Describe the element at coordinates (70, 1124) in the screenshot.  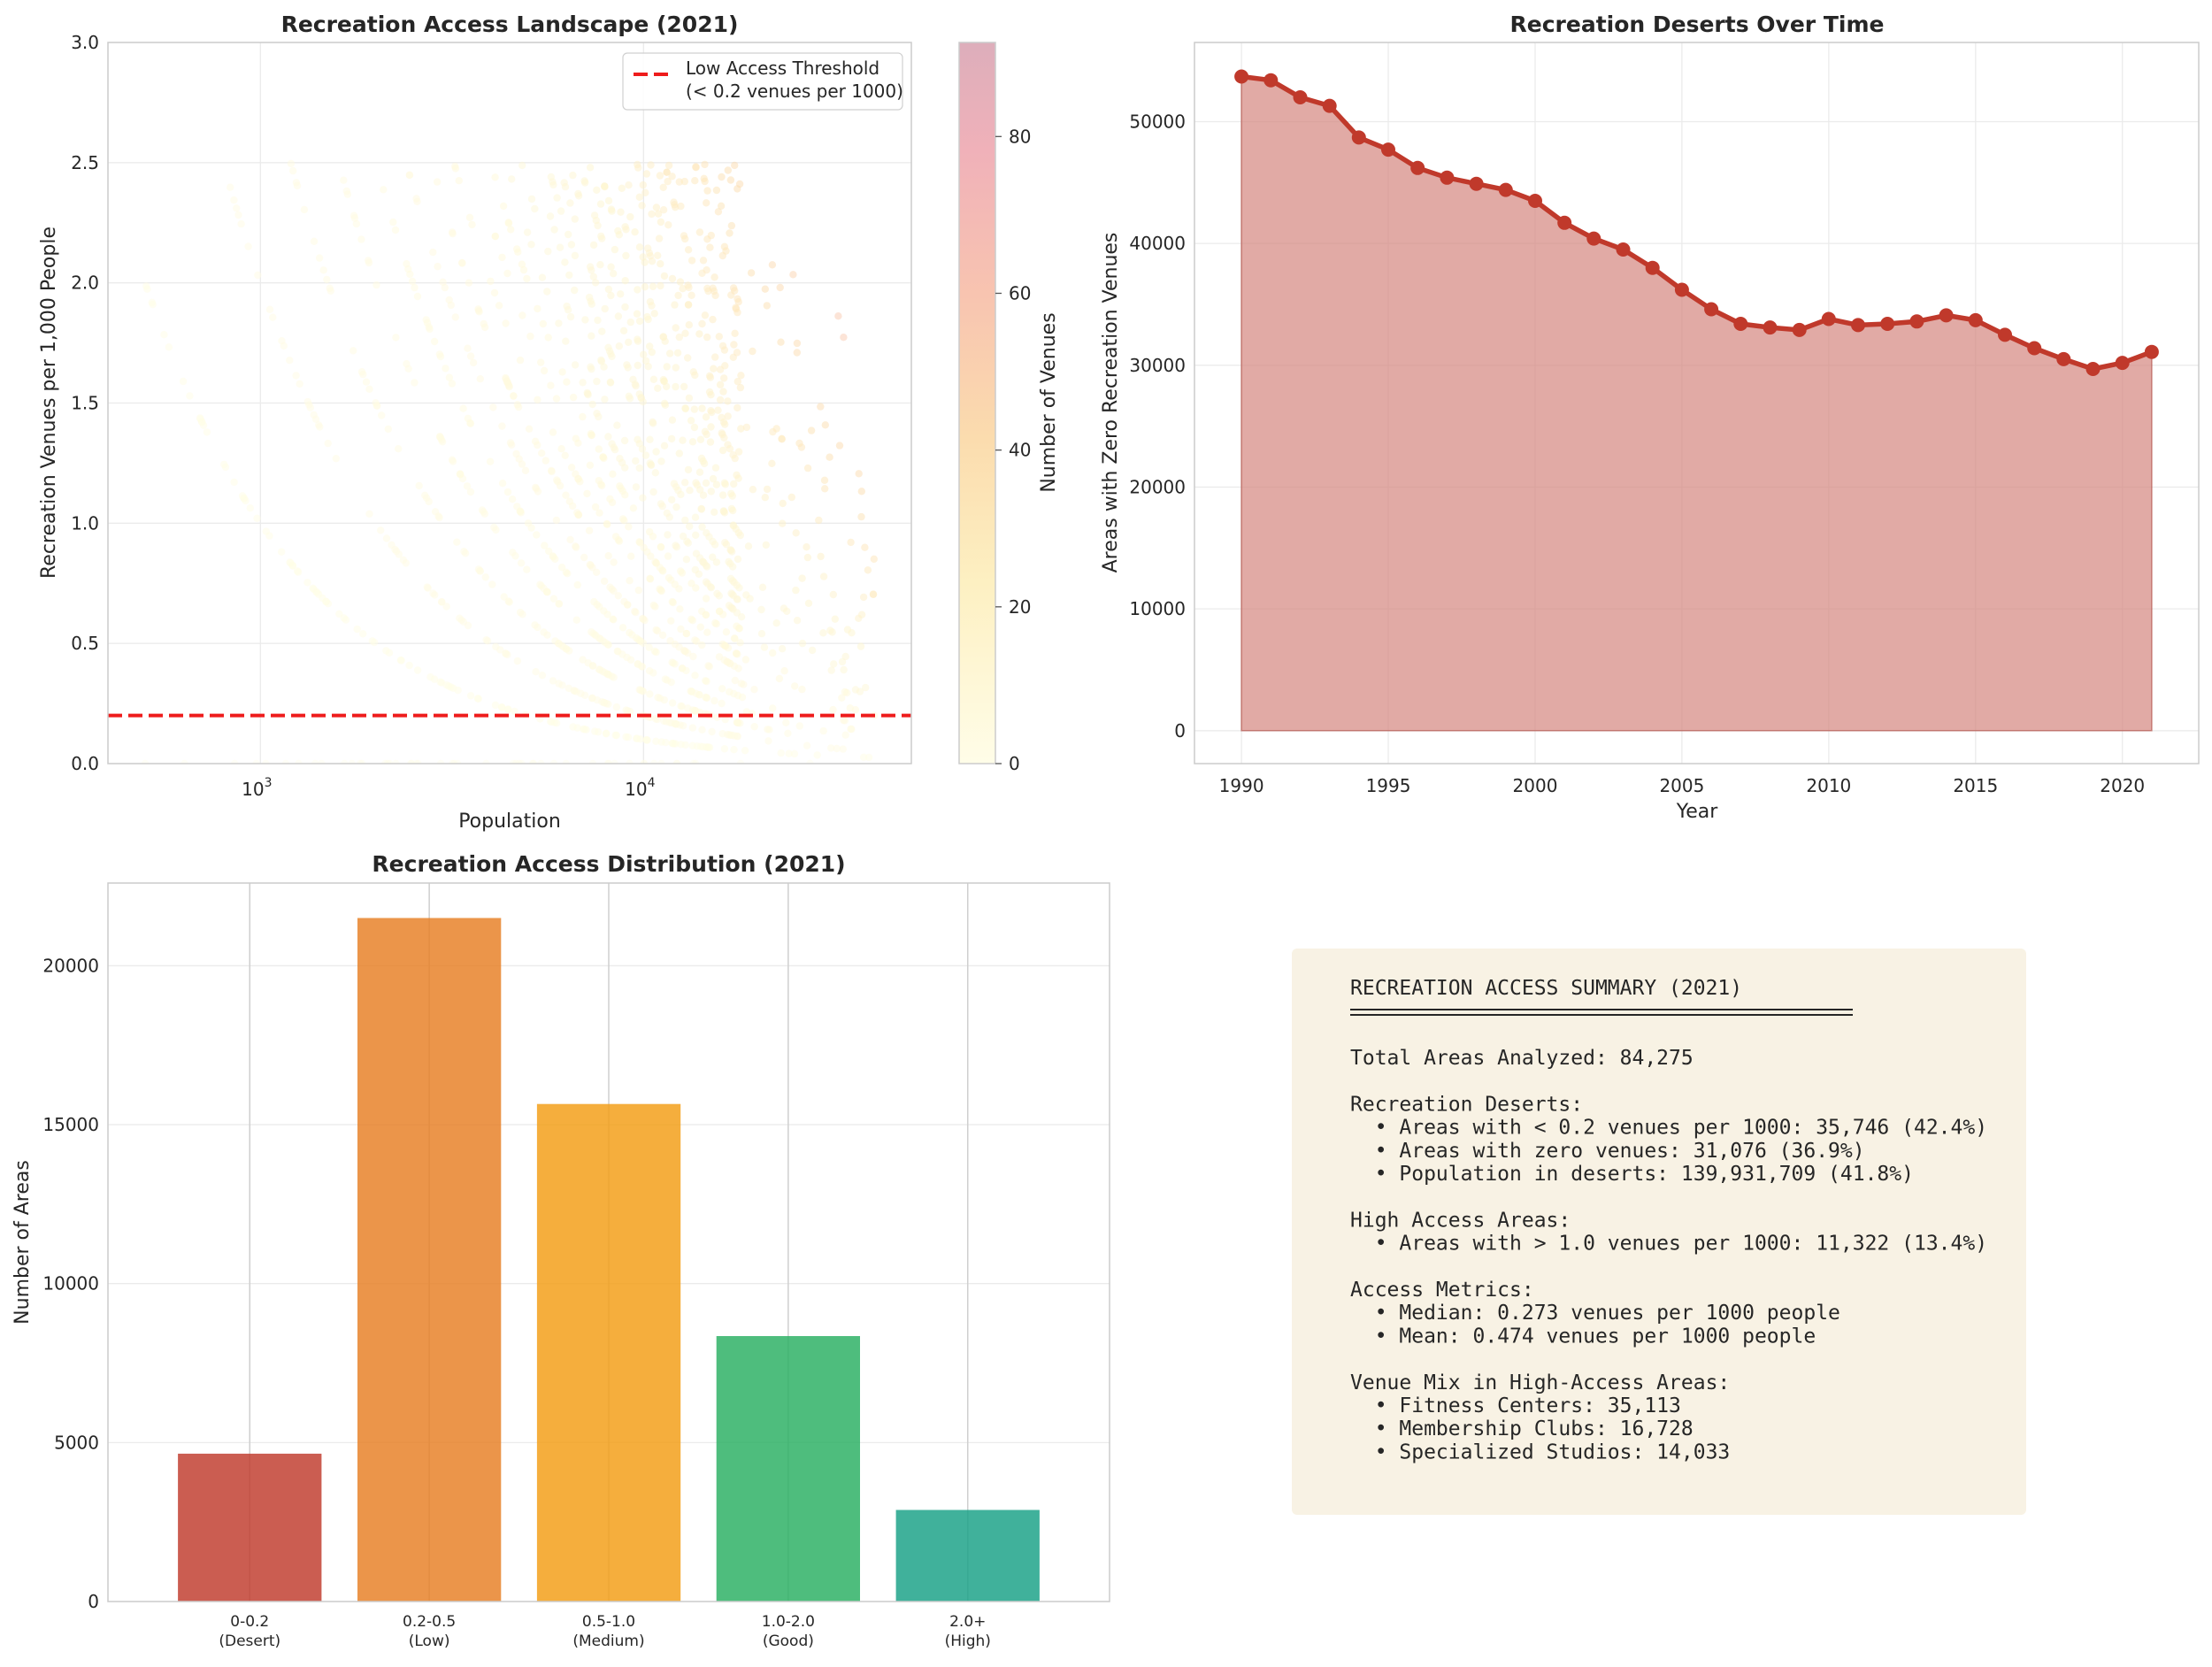
I see `bar-y-tick-label: 15000` at that location.